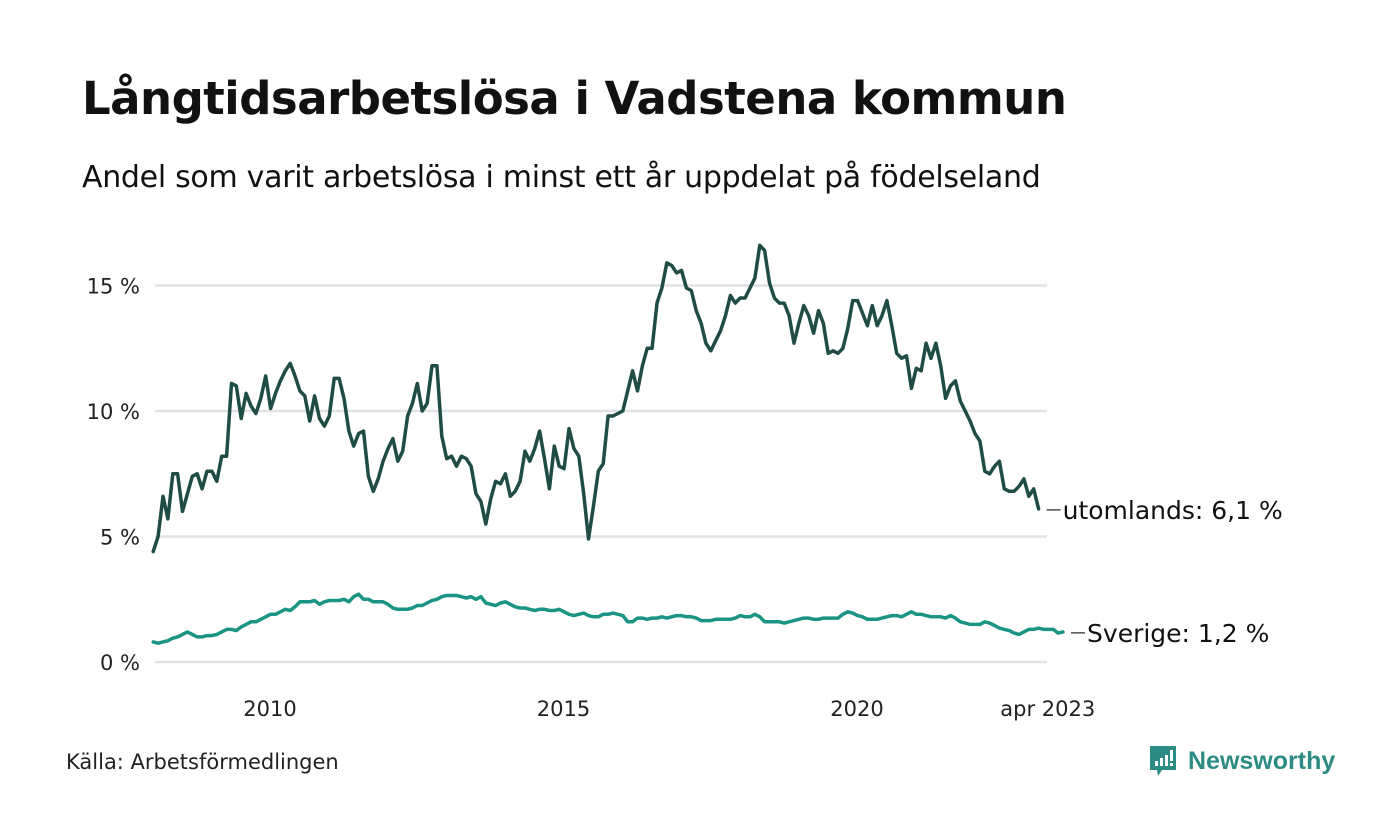 The image size is (1400, 840). What do you see at coordinates (1262, 760) in the screenshot?
I see `brand-name: Newsworthy` at bounding box center [1262, 760].